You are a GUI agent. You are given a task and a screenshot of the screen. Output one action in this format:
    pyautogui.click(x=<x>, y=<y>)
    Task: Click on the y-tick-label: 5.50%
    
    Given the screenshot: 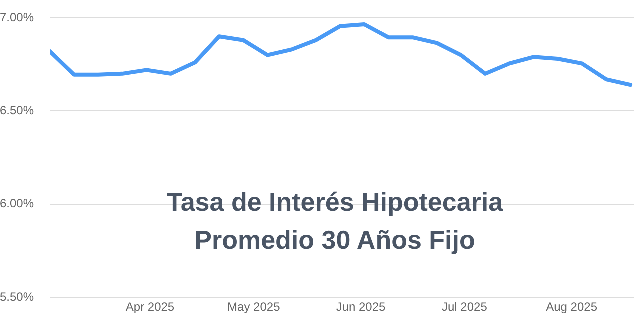 What is the action you would take?
    pyautogui.click(x=17, y=297)
    